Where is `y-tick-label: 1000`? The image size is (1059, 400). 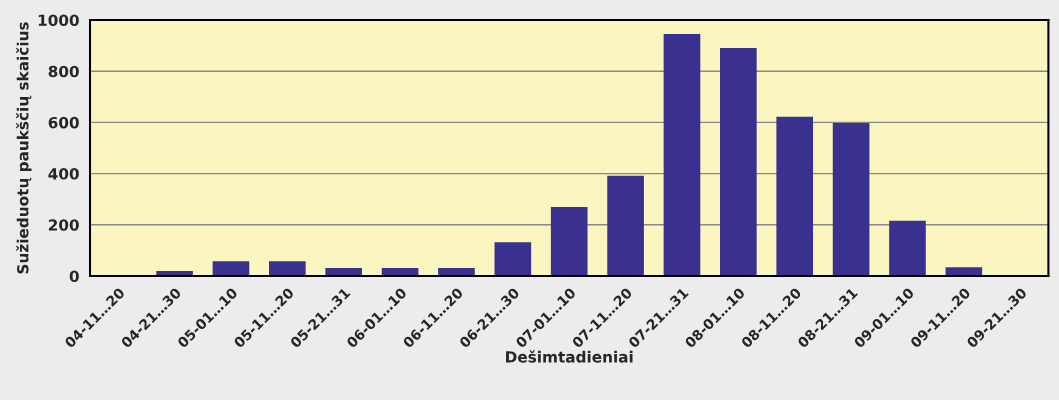
y-tick-label: 1000 is located at coordinates (58, 20).